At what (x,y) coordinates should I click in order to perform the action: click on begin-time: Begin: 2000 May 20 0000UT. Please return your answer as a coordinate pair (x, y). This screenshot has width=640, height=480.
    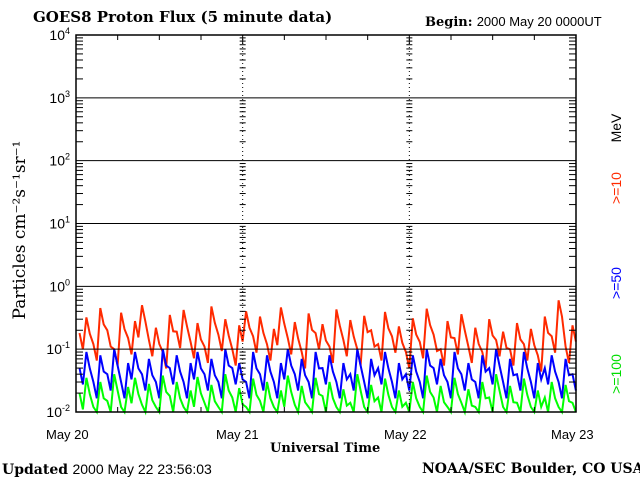
    Looking at the image, I should click on (513, 22).